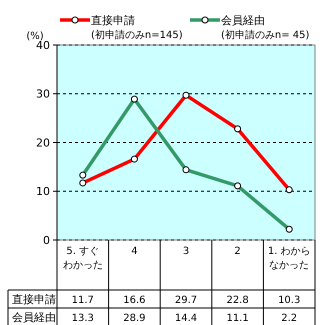  I want to click on data-label: 11.1, so click(237, 318).